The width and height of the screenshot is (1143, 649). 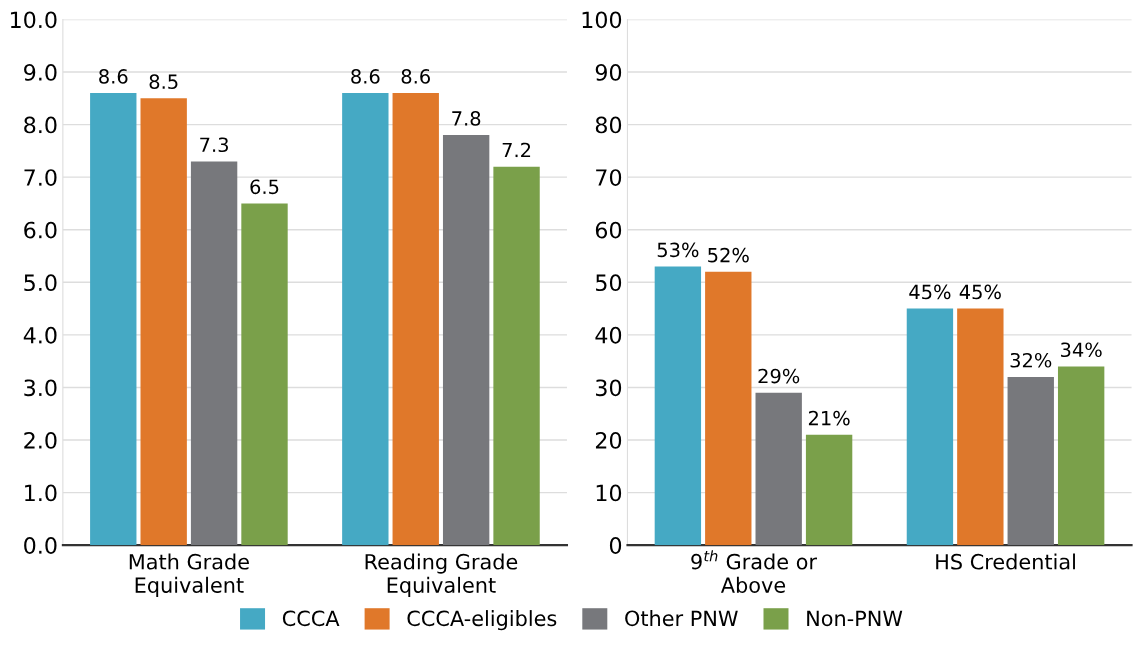 I want to click on data-label: 32%, so click(x=1031, y=360).